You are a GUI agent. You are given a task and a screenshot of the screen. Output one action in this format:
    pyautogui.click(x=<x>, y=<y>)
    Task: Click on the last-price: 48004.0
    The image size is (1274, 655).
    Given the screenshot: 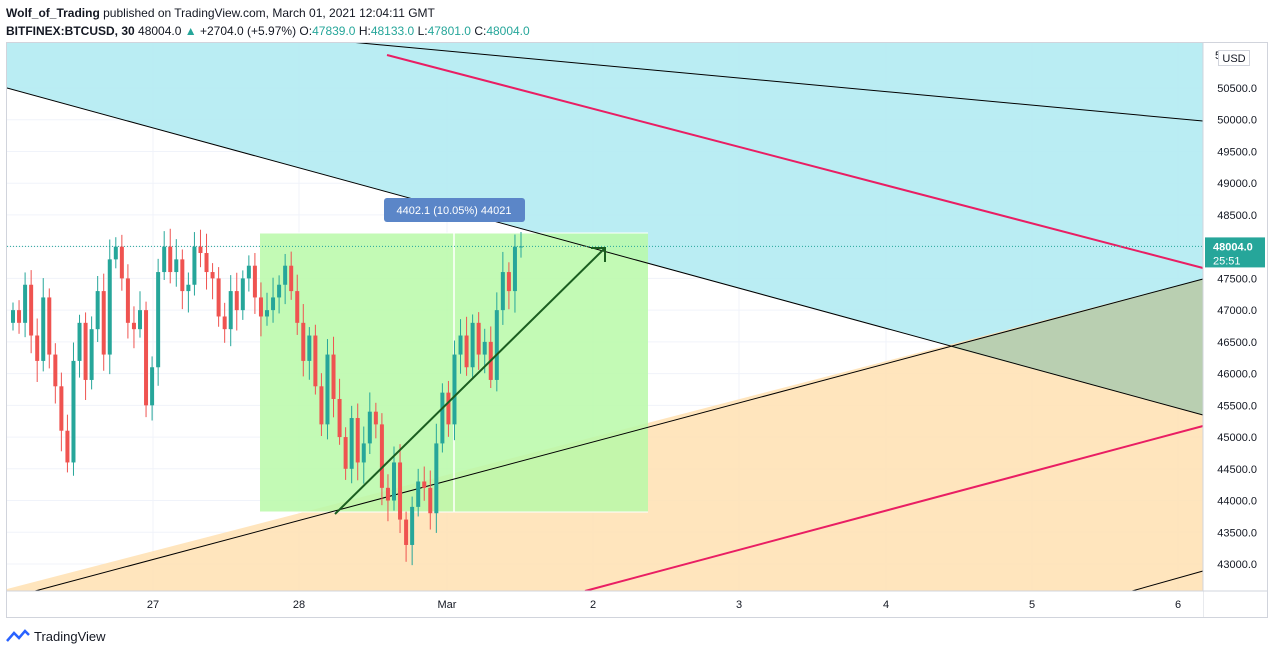 What is the action you would take?
    pyautogui.click(x=160, y=31)
    